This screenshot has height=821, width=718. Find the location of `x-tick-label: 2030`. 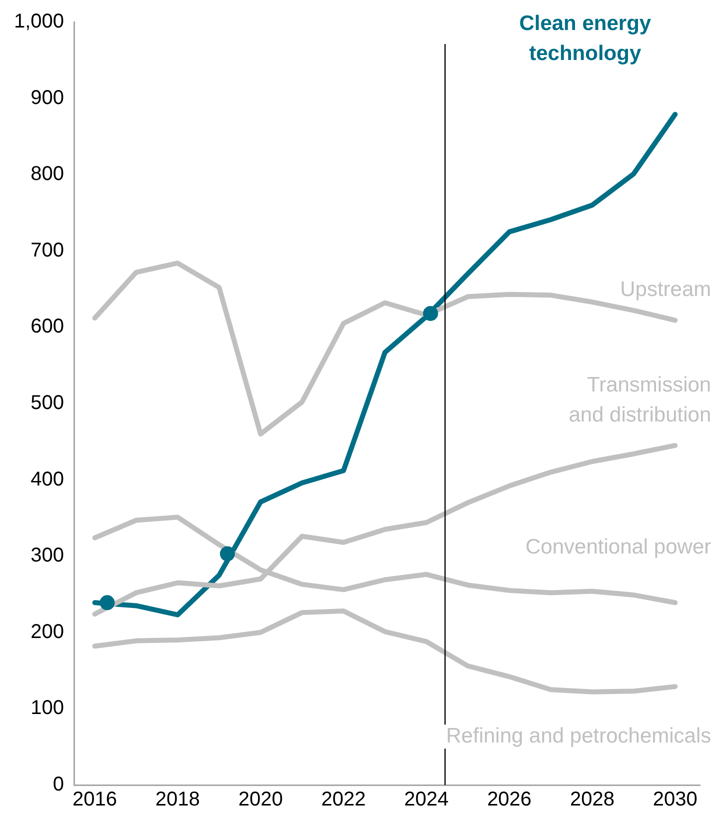

x-tick-label: 2030 is located at coordinates (675, 799).